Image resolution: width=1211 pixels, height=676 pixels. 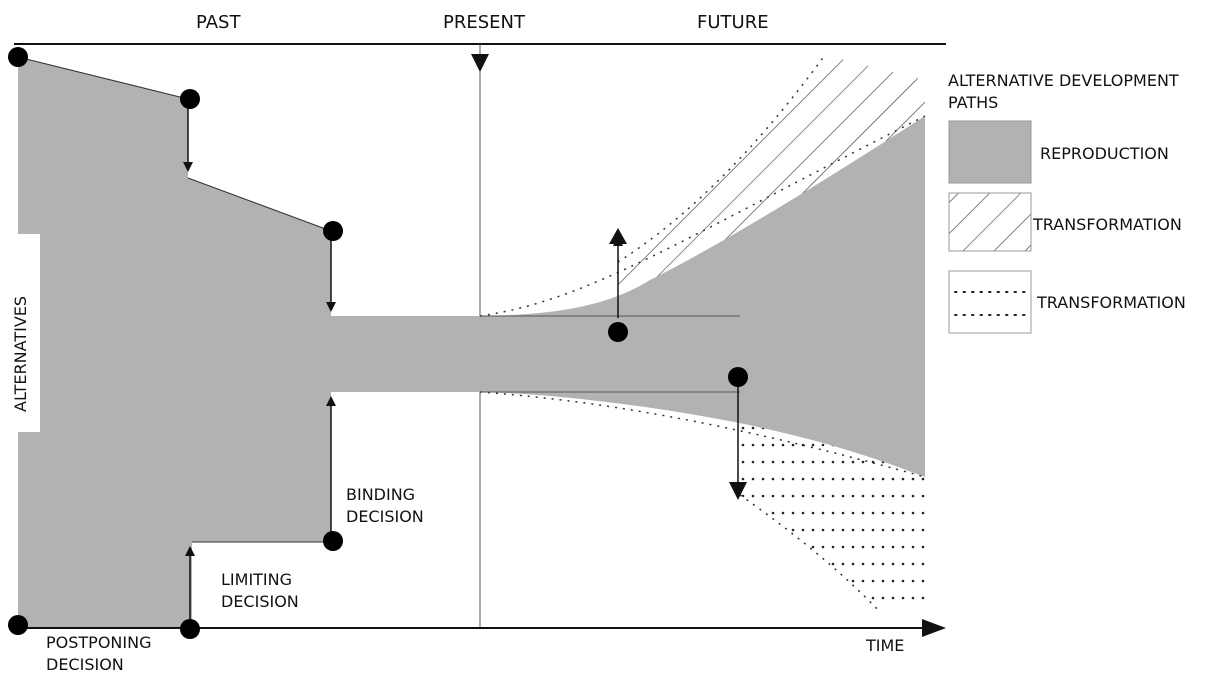 I want to click on era-label-future: FUTURE, so click(x=733, y=22).